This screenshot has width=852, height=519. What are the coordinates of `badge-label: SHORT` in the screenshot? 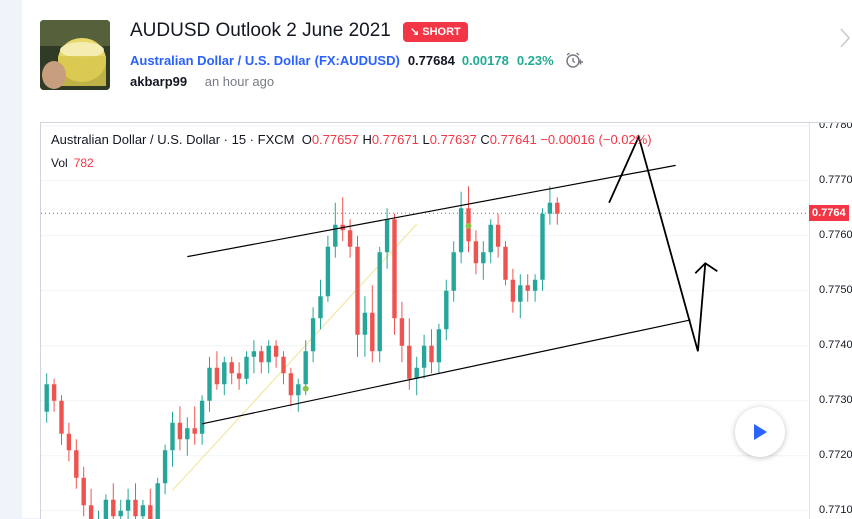 It's located at (441, 32).